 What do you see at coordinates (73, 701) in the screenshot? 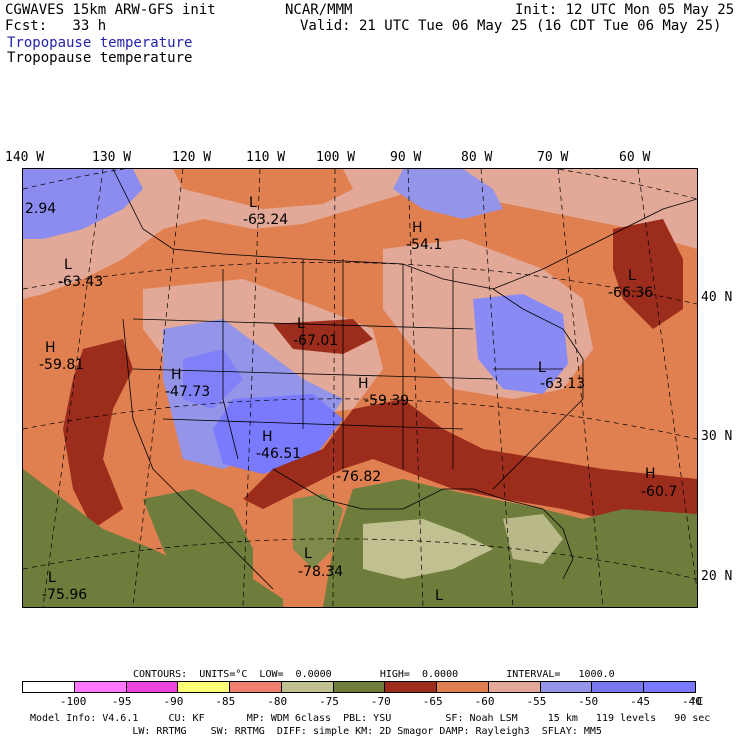
I see `legend-tick-label: -100` at bounding box center [73, 701].